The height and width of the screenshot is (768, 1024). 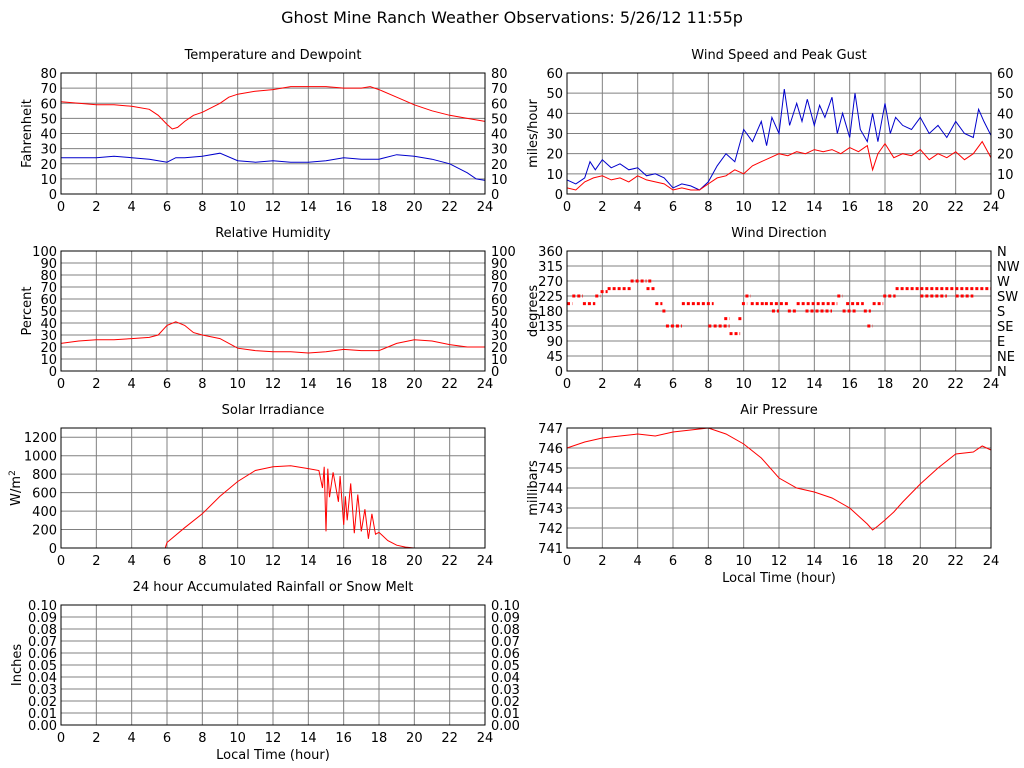 What do you see at coordinates (505, 654) in the screenshot?
I see `right-tick-label: 0.06` at bounding box center [505, 654].